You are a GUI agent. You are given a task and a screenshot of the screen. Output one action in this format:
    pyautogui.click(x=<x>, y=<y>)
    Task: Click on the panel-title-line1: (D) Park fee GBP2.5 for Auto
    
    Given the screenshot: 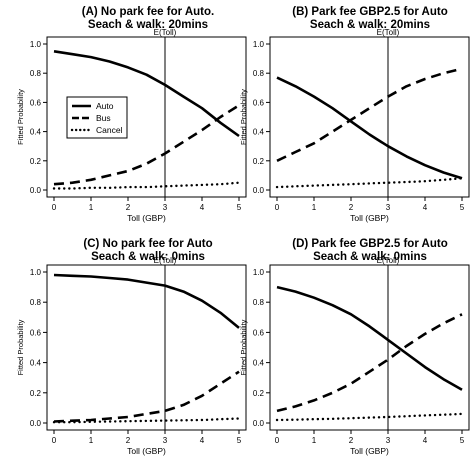 What is the action you would take?
    pyautogui.click(x=370, y=244)
    